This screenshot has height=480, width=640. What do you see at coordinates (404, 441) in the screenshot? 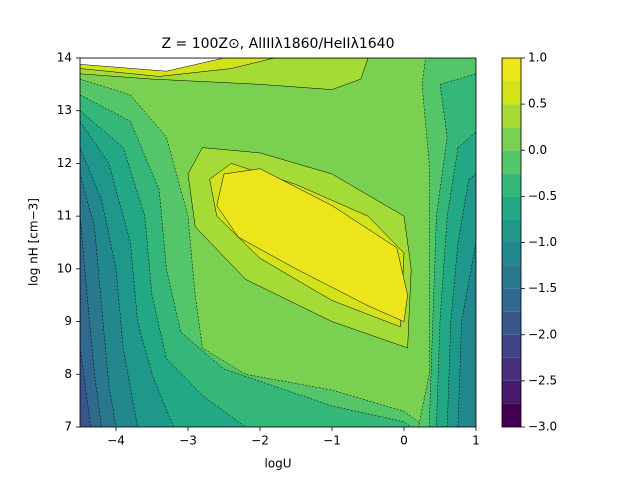
I see `x-tick-label: 0` at bounding box center [404, 441].